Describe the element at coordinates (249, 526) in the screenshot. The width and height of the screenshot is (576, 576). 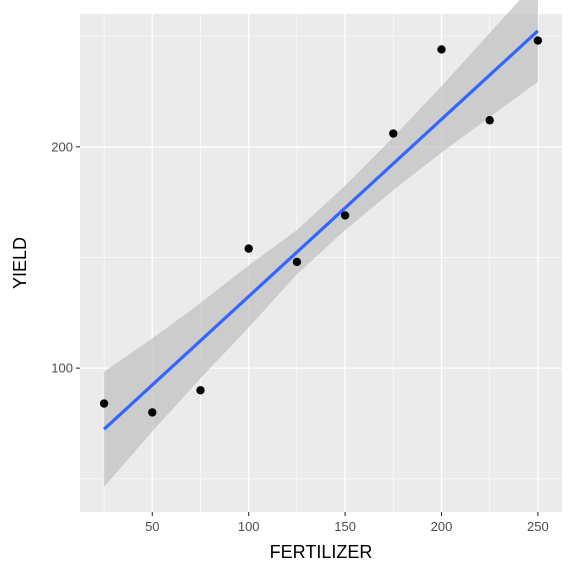
I see `x-tick-label: 100` at that location.